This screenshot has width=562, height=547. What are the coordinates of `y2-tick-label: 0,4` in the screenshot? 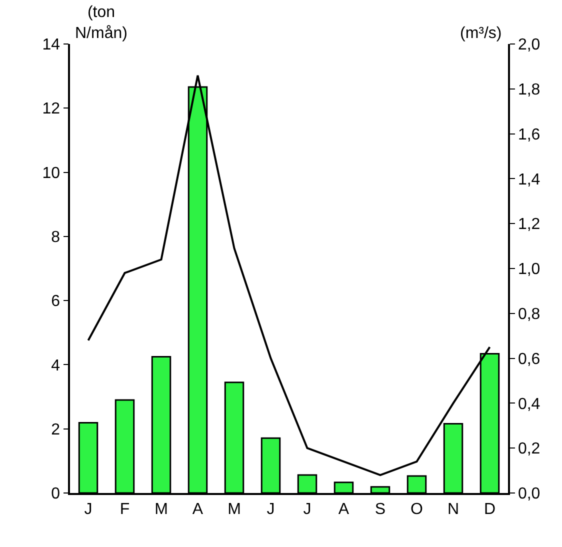 It's located at (529, 404).